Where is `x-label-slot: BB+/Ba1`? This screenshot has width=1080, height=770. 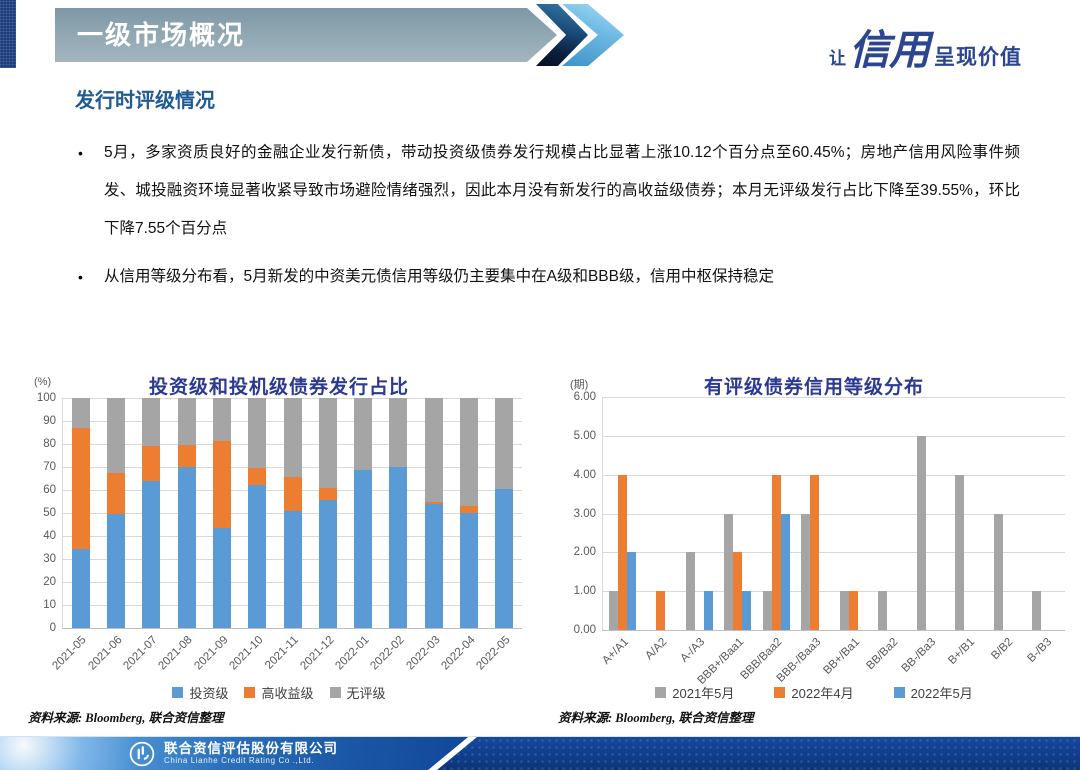
x-label-slot: BB+/Ba1 is located at coordinates (847, 658).